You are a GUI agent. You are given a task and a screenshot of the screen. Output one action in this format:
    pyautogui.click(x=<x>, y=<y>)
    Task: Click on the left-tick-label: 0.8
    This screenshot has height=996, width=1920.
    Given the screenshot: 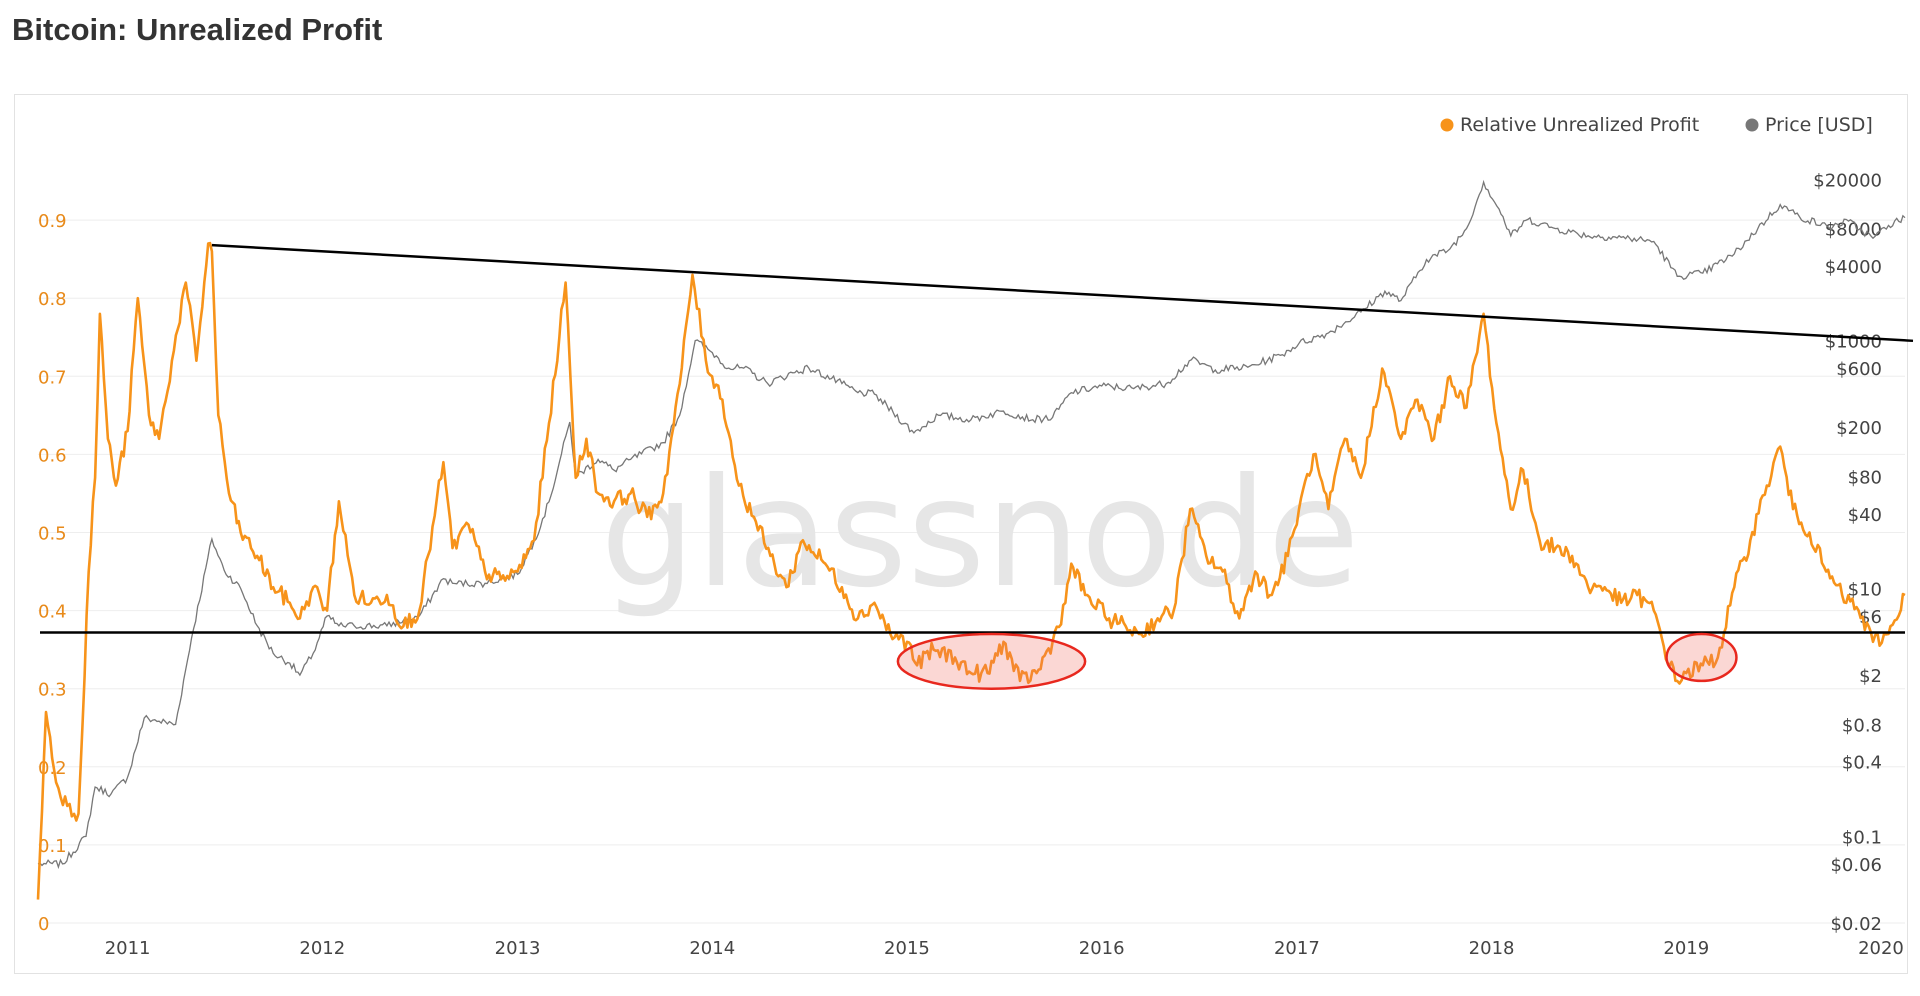 What is the action you would take?
    pyautogui.click(x=52, y=299)
    